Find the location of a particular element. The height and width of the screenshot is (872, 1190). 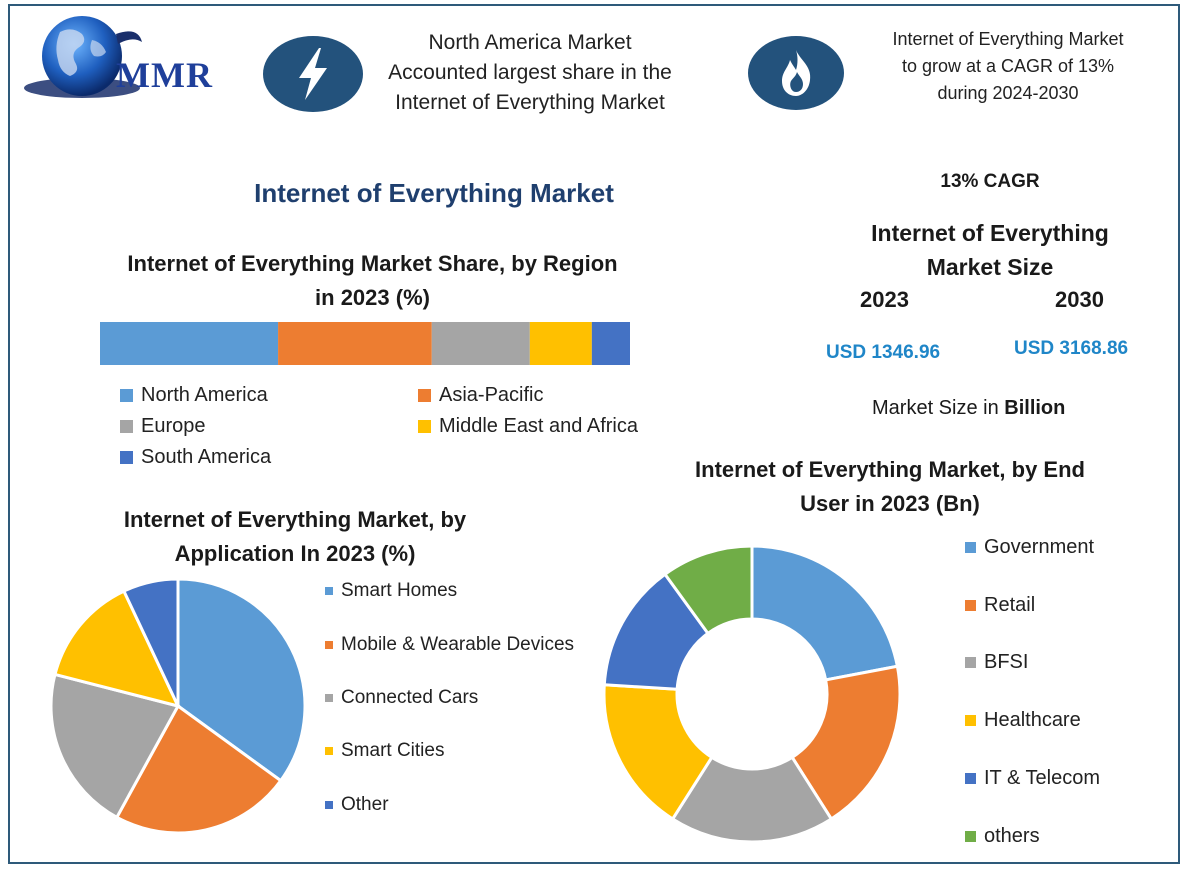

legend-retail: Retail is located at coordinates (1000, 605).